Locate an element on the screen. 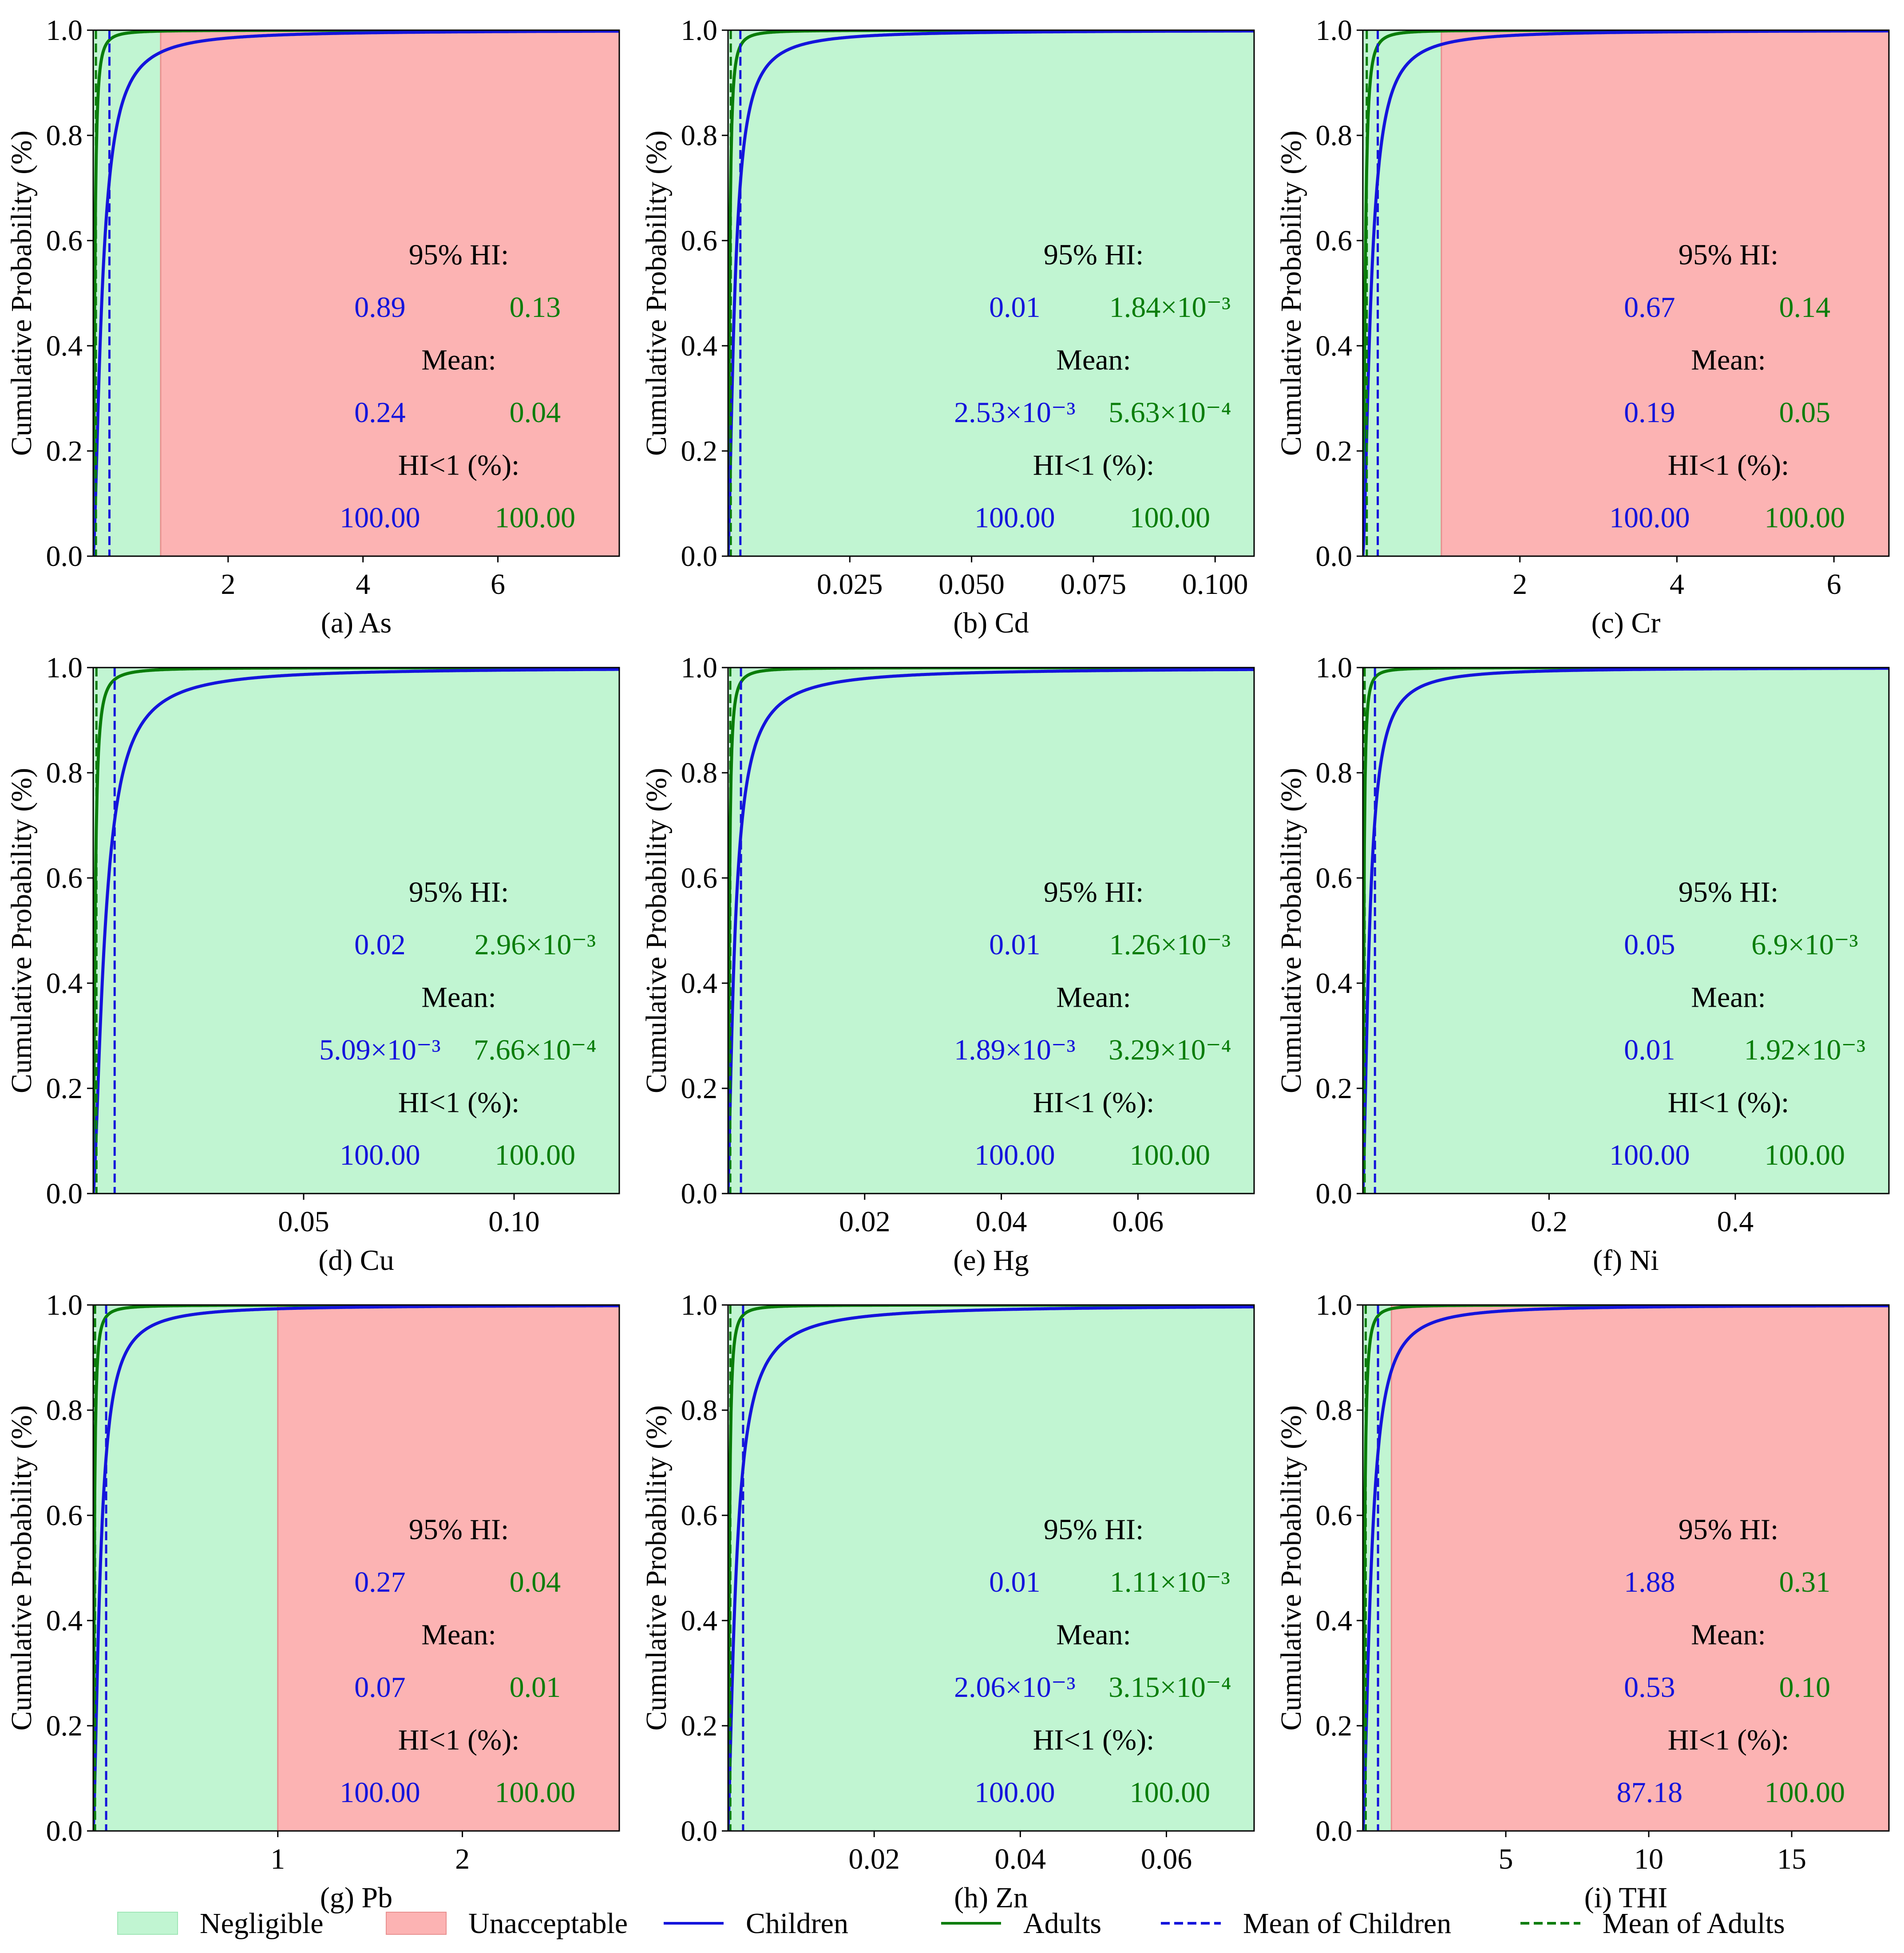  stat-95hi-adults: 2.96×10⁻³ is located at coordinates (536, 945).